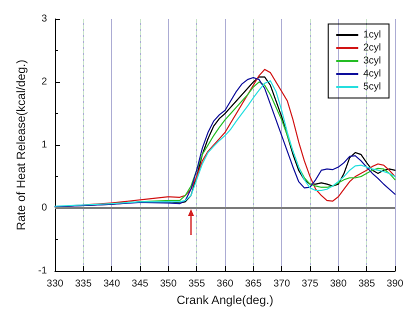 The width and height of the screenshot is (409, 311). I want to click on x-tick-label: 380, so click(339, 284).